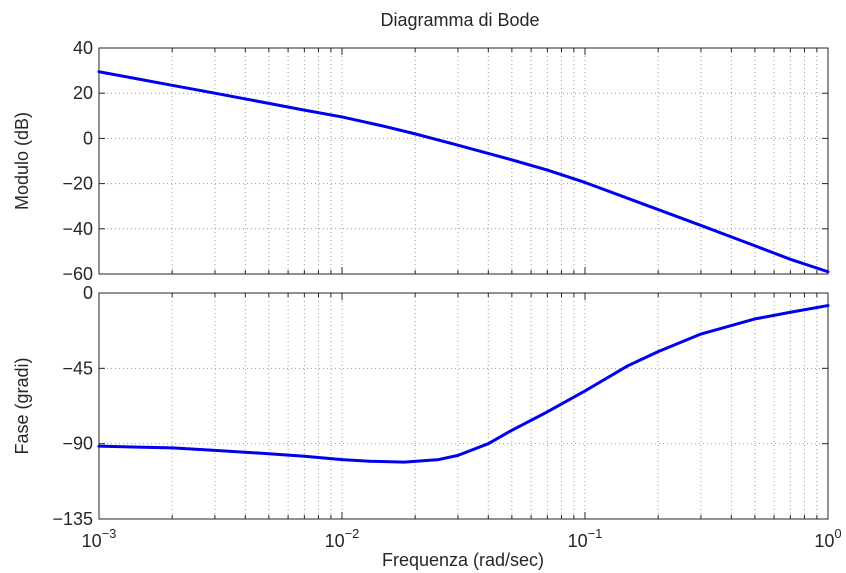  I want to click on phase-x-tick-label: 10⁻³, so click(99, 538).